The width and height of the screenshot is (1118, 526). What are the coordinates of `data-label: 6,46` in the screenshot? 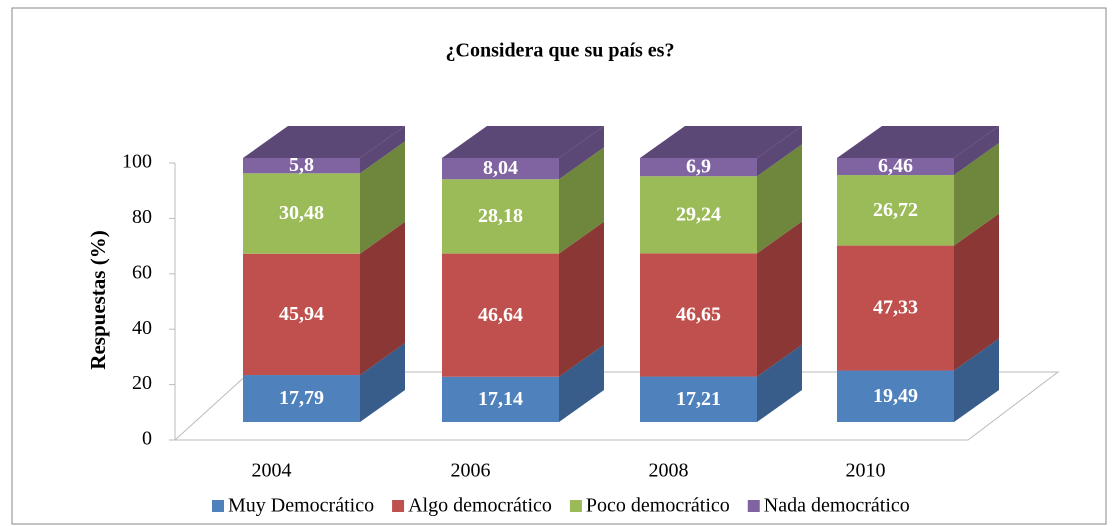 It's located at (895, 166).